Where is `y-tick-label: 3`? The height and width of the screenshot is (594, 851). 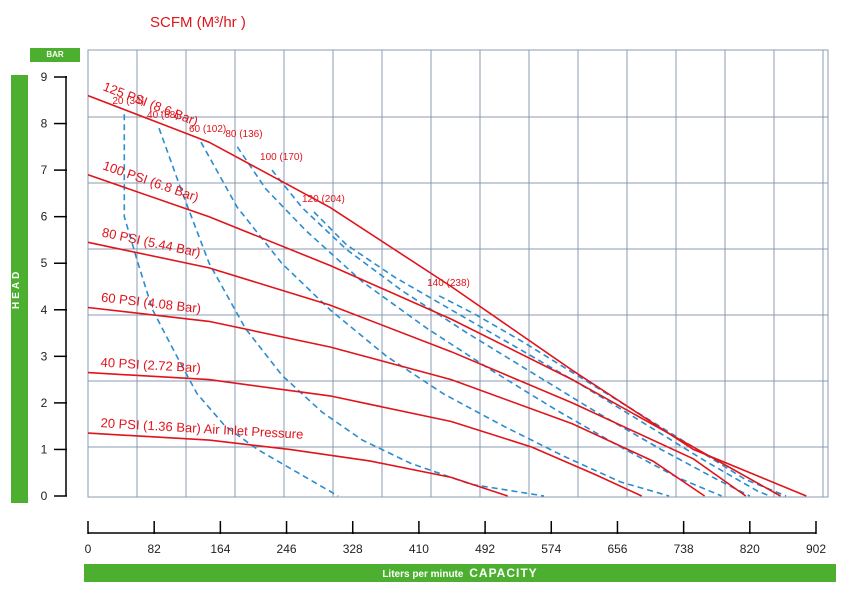 y-tick-label: 3 is located at coordinates (44, 356).